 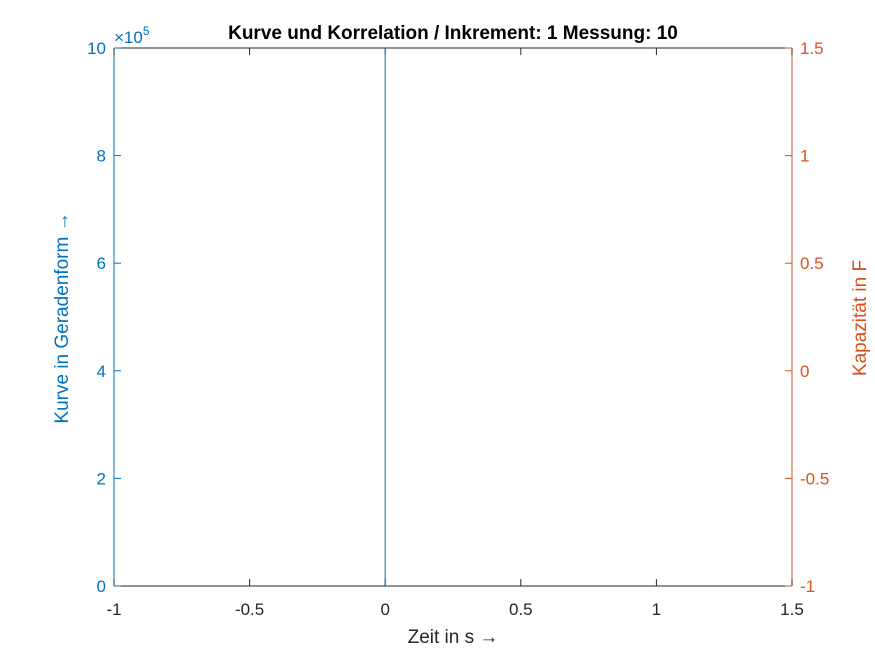 I want to click on x-tick-label: -1, so click(x=113, y=609).